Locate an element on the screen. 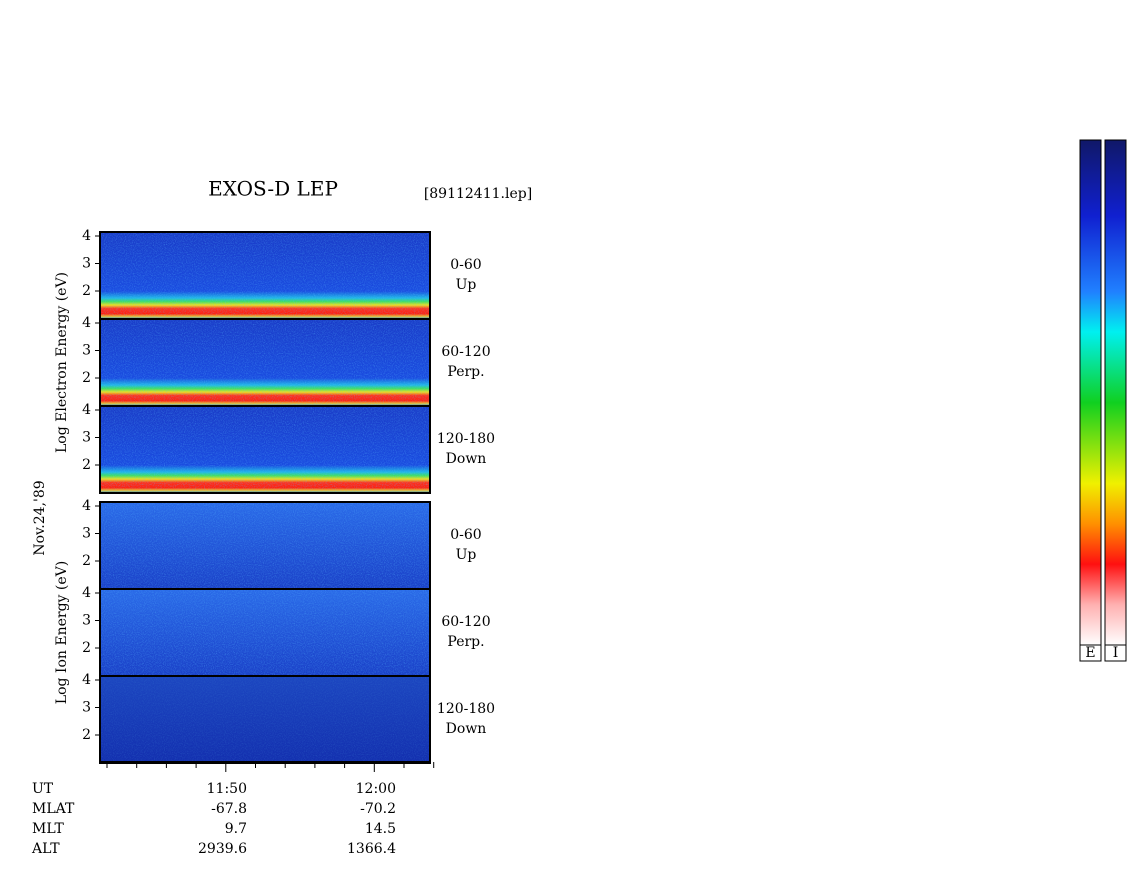 The height and width of the screenshot is (875, 1130). color-bar-label: I is located at coordinates (1116, 653).